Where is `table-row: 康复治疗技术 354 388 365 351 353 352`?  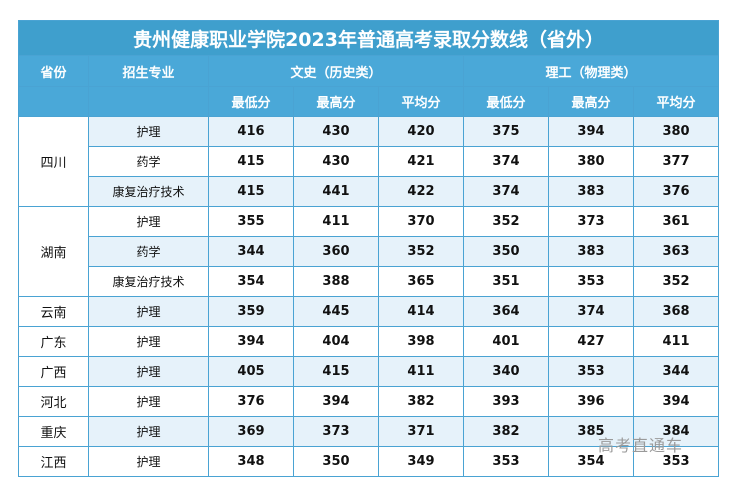 table-row: 康复治疗技术 354 388 365 351 353 352 is located at coordinates (369, 281).